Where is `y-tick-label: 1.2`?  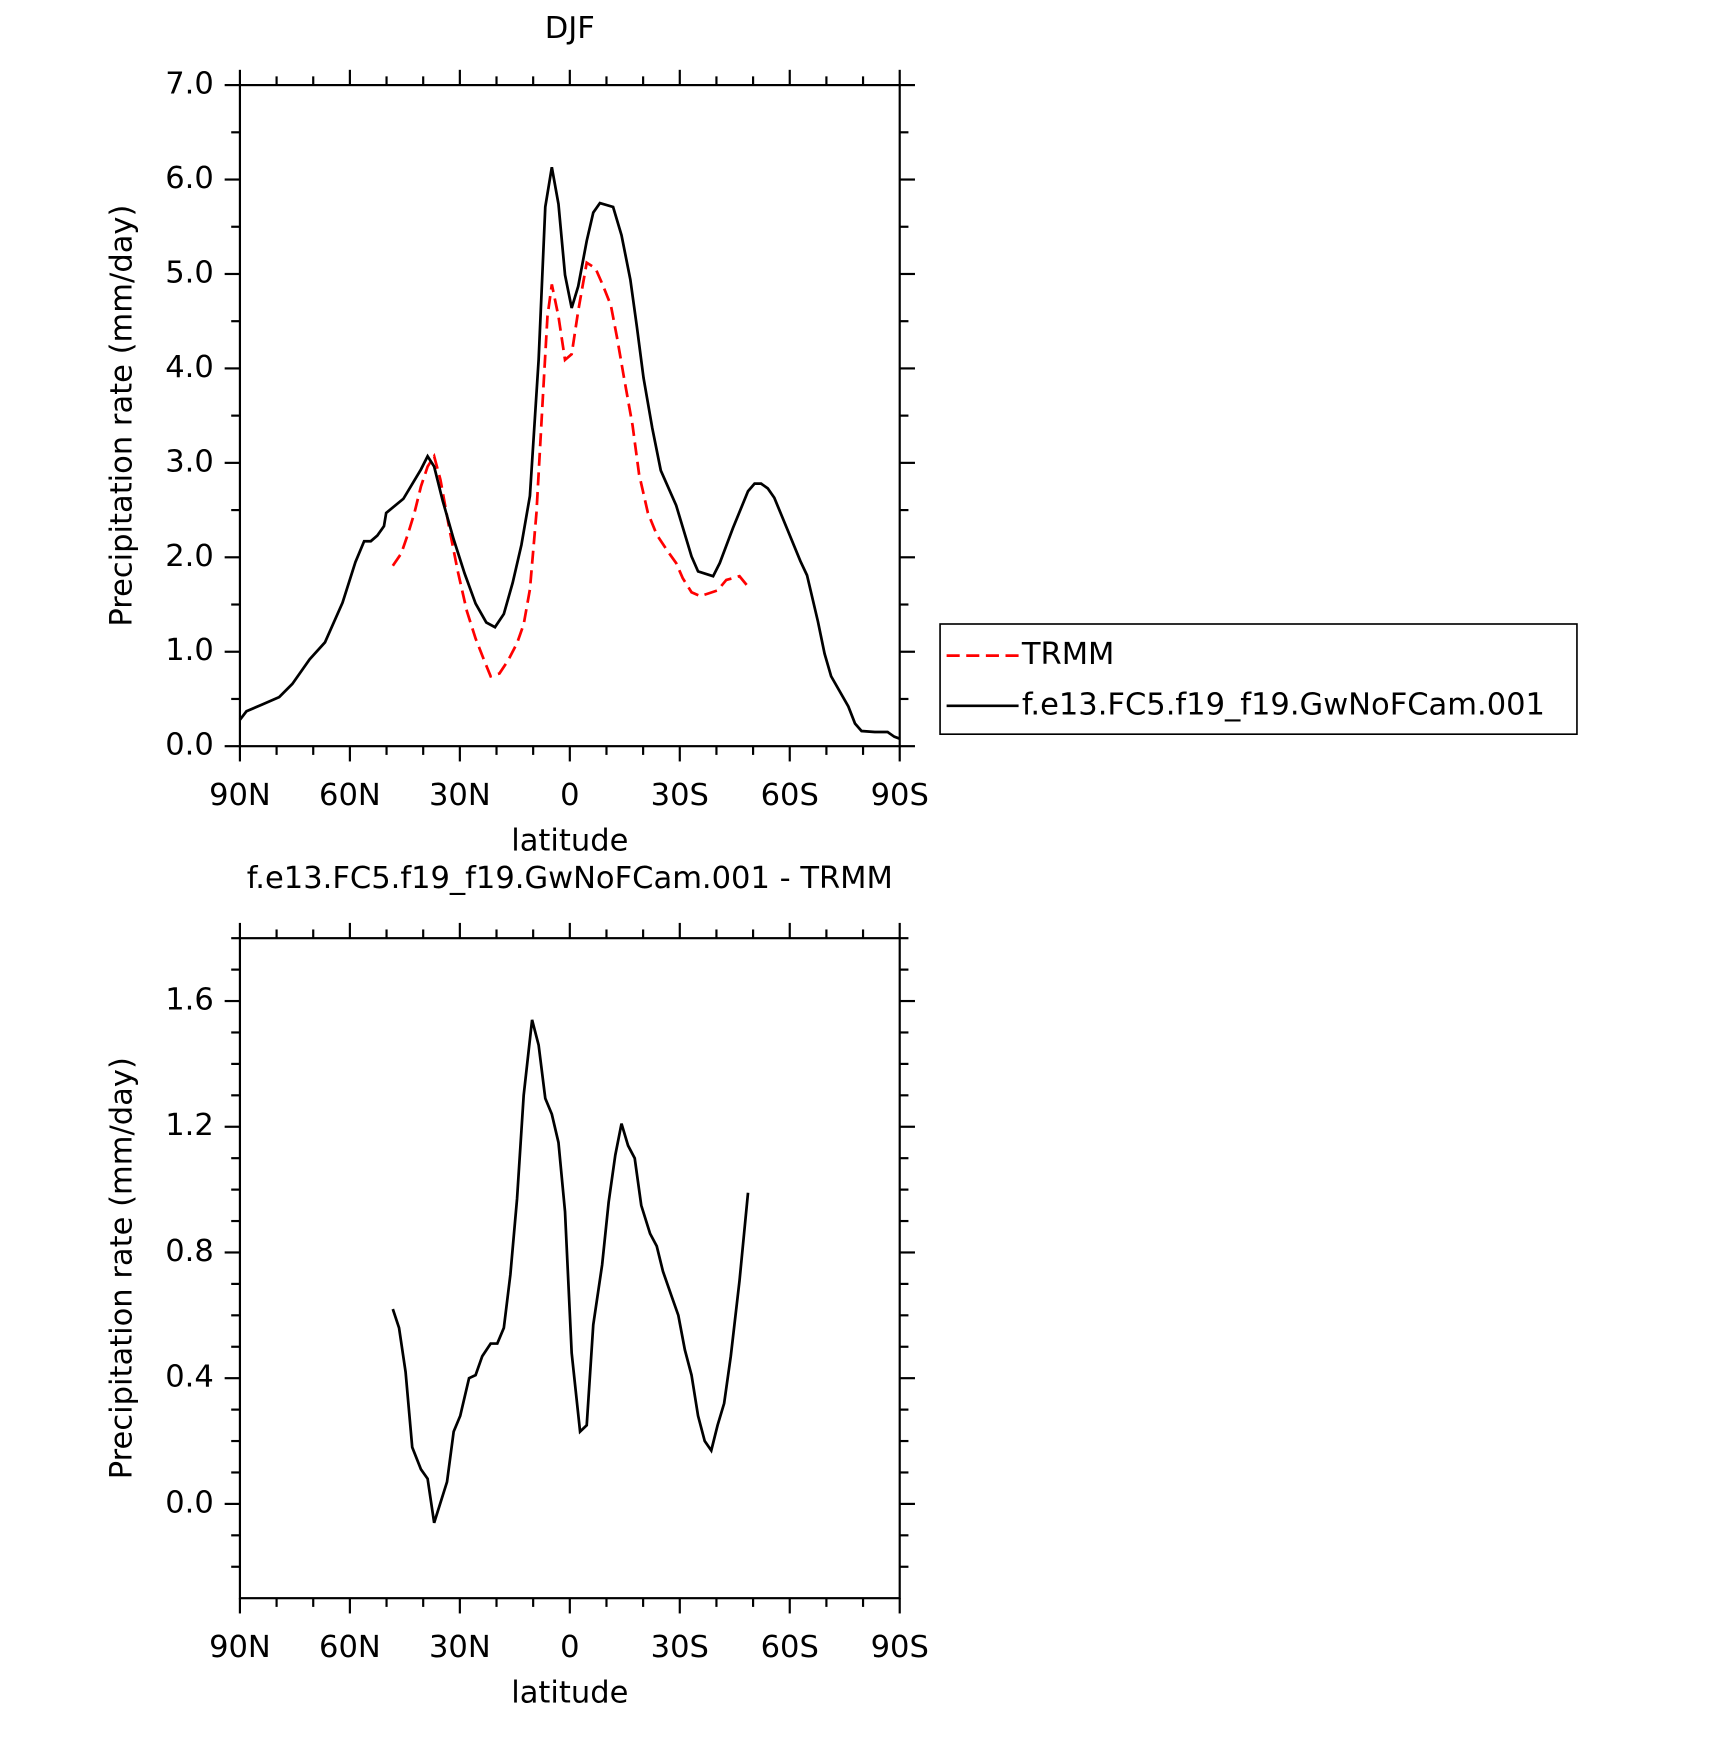 y-tick-label: 1.2 is located at coordinates (189, 1125).